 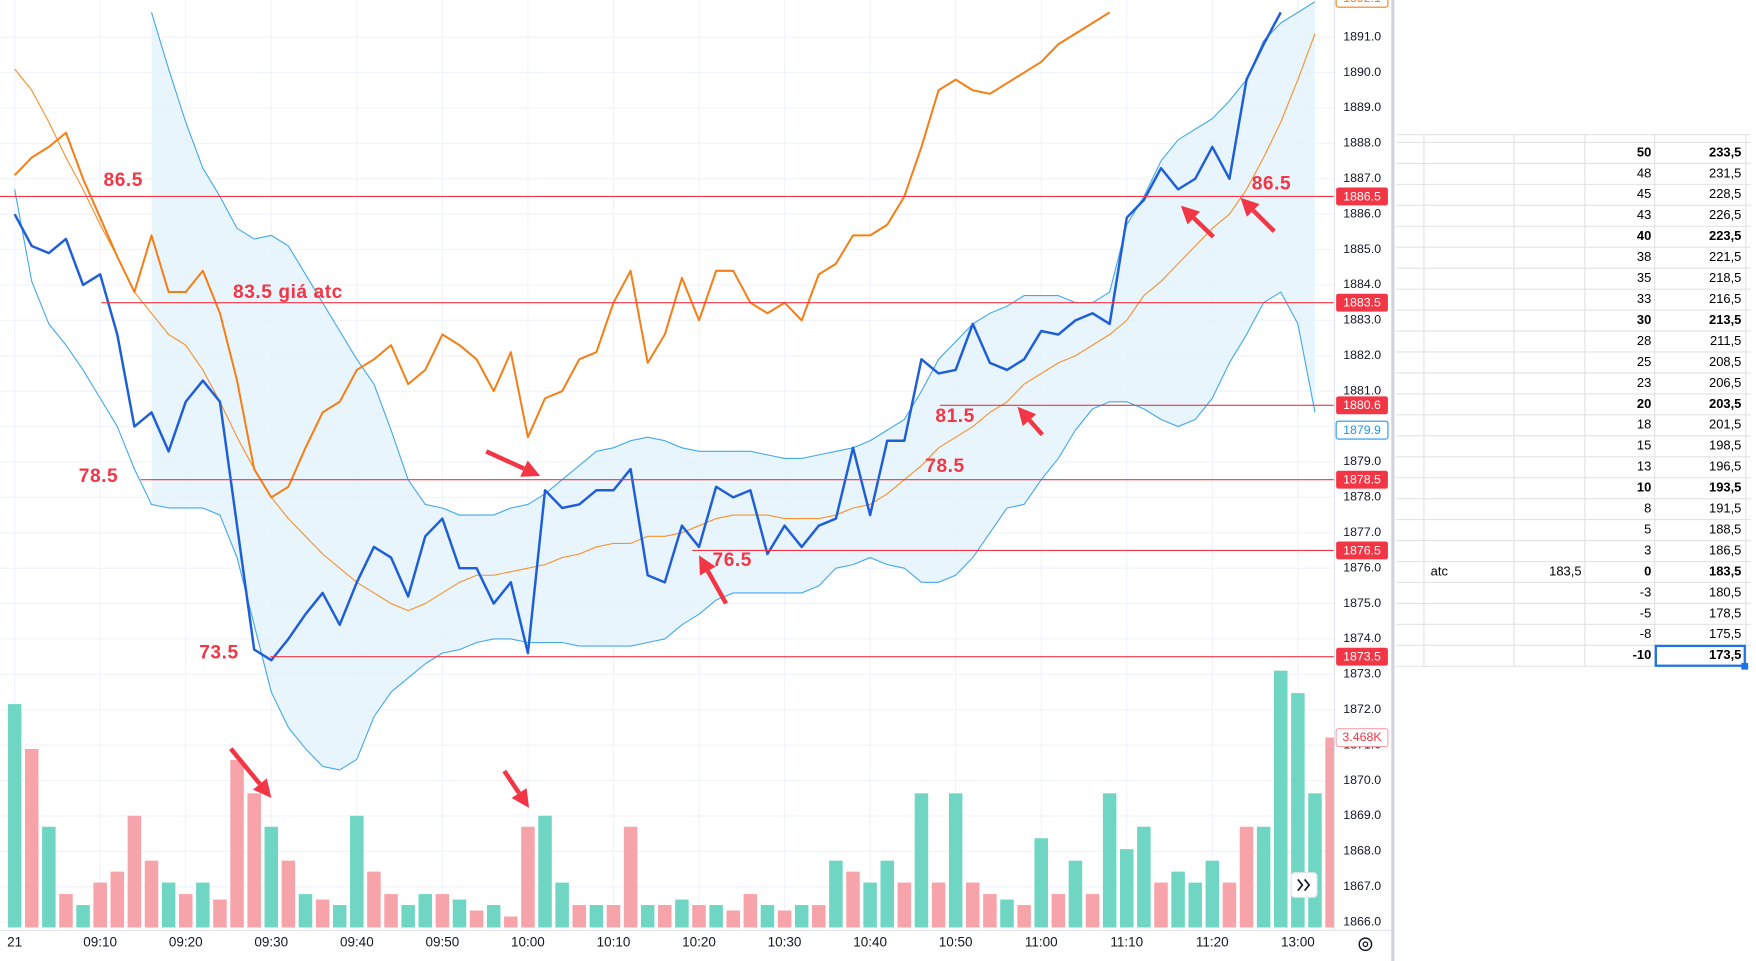 I want to click on volume-badge, so click(x=1362, y=738).